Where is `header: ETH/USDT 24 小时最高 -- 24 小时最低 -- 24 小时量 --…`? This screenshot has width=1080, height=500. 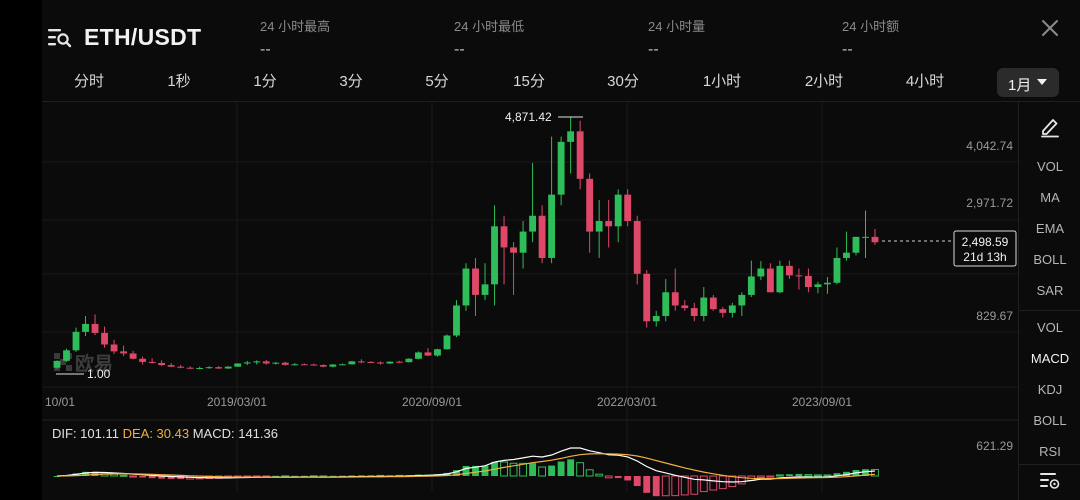
header: ETH/USDT 24 小时最高 -- 24 小时最低 -- 24 小时量 --… is located at coordinates (561, 31).